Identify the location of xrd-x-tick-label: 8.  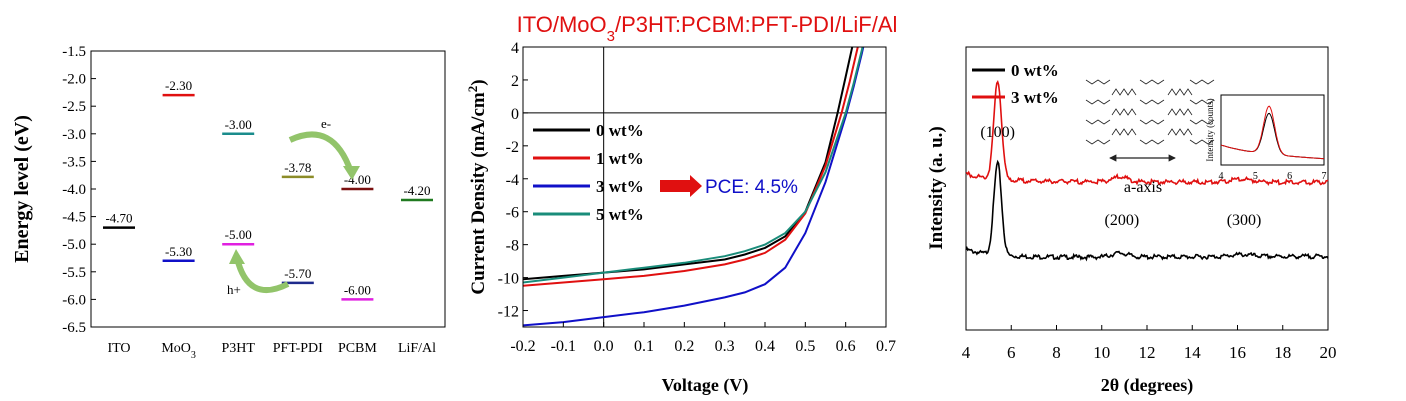
(1056, 352).